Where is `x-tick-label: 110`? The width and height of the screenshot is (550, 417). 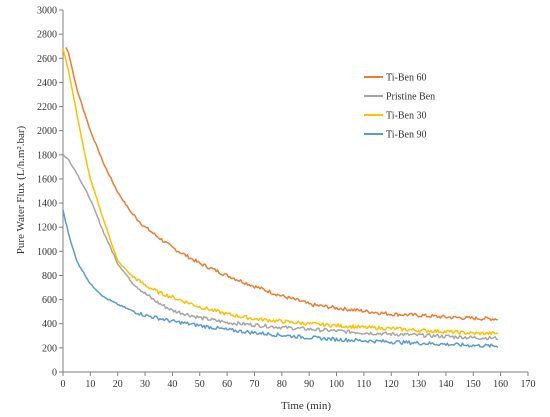
x-tick-label: 110 is located at coordinates (364, 384).